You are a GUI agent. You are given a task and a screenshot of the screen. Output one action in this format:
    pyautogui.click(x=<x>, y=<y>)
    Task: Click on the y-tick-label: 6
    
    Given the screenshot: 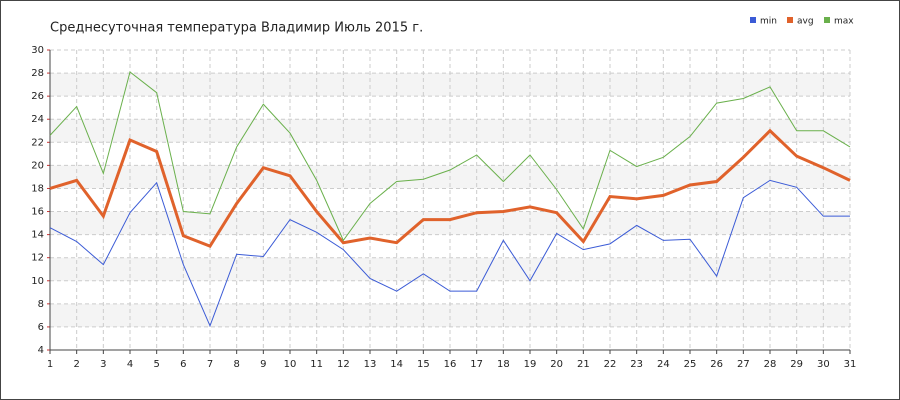 What is the action you would take?
    pyautogui.click(x=41, y=327)
    